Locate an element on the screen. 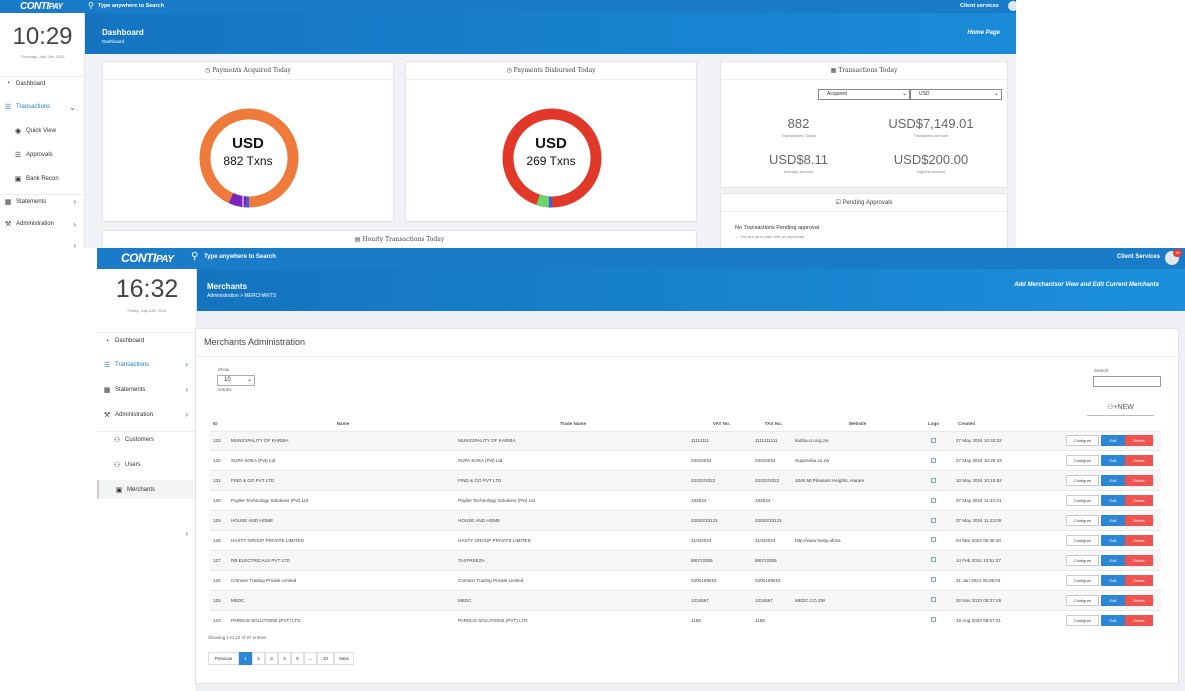 The width and height of the screenshot is (1185, 691). page-previous: Previous is located at coordinates (223, 658).